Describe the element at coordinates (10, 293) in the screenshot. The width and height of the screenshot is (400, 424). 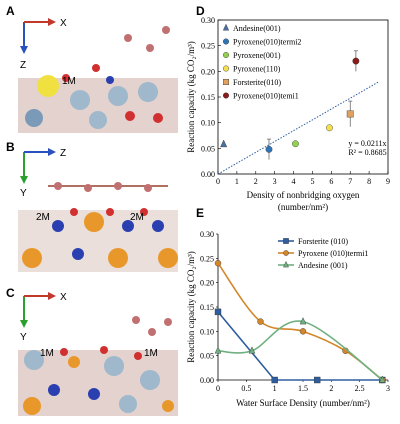
I see `panel-letter-c: C` at that location.